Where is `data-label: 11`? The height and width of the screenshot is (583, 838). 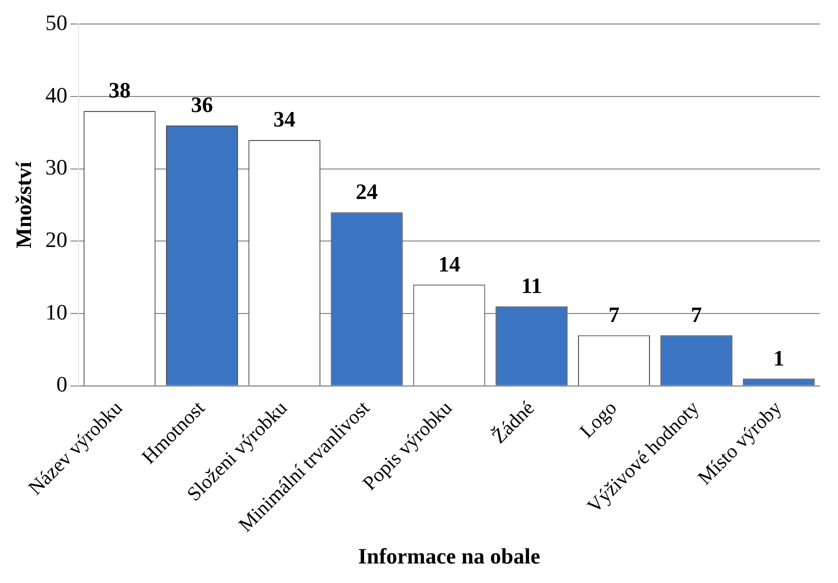 data-label: 11 is located at coordinates (531, 285).